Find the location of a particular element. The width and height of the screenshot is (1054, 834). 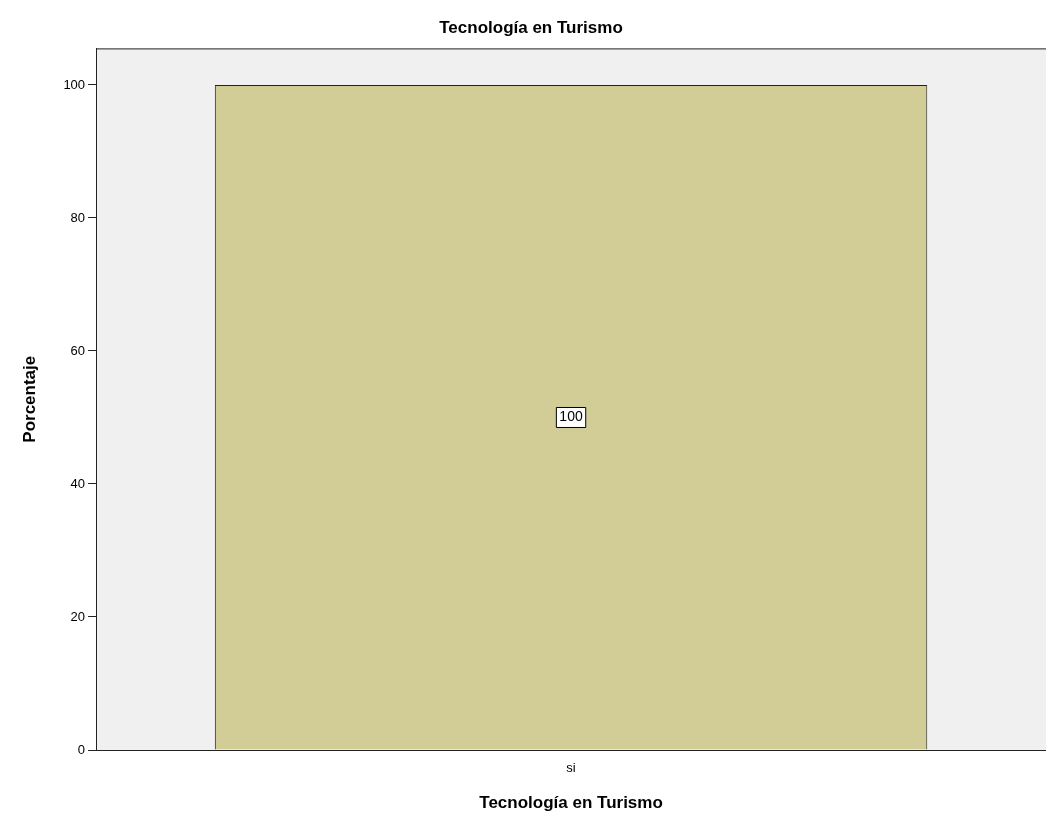

y-tick-label: 0 is located at coordinates (81, 749).